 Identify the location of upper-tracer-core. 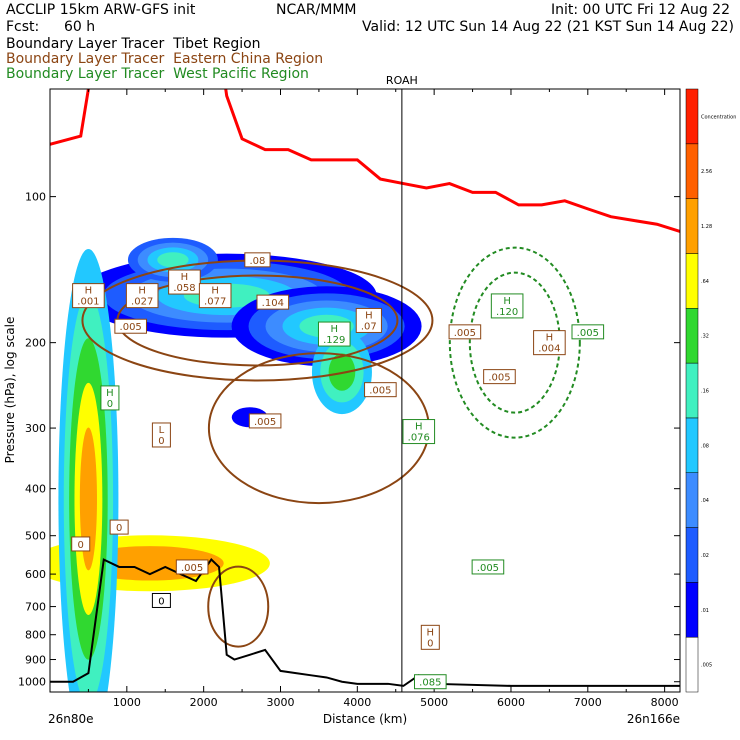
(342, 372).